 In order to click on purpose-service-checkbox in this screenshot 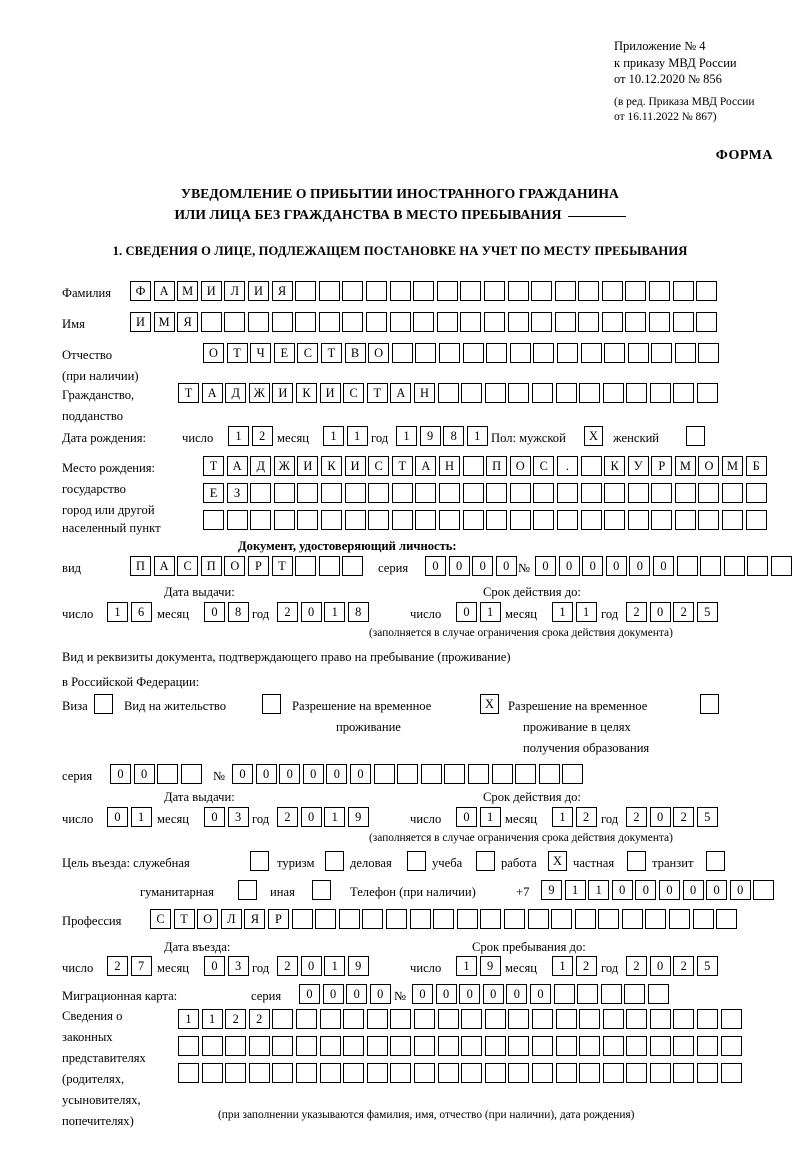, I will do `click(259, 861)`.